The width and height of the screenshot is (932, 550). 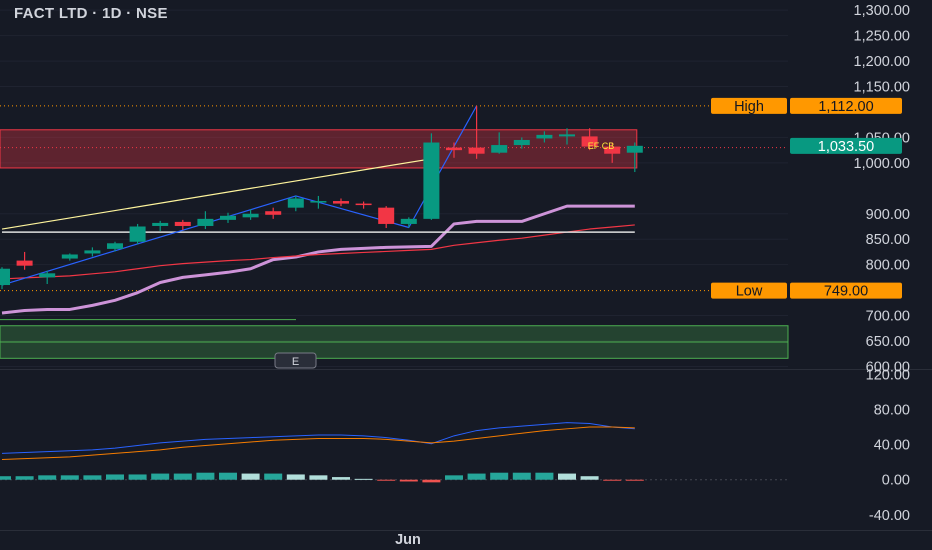 I want to click on badge-label-text: High, so click(x=749, y=107).